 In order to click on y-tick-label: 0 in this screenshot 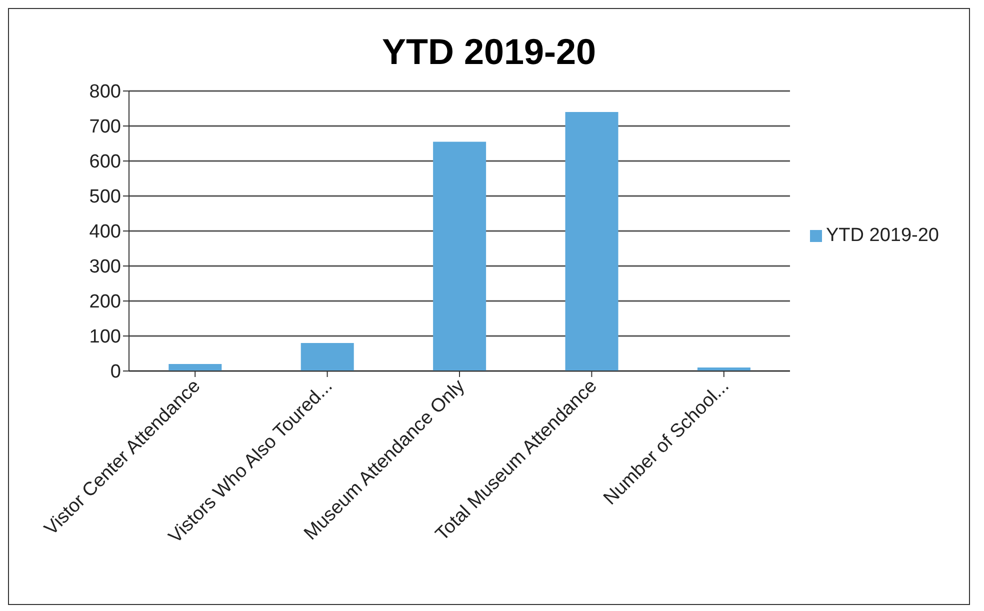, I will do `click(115, 372)`.